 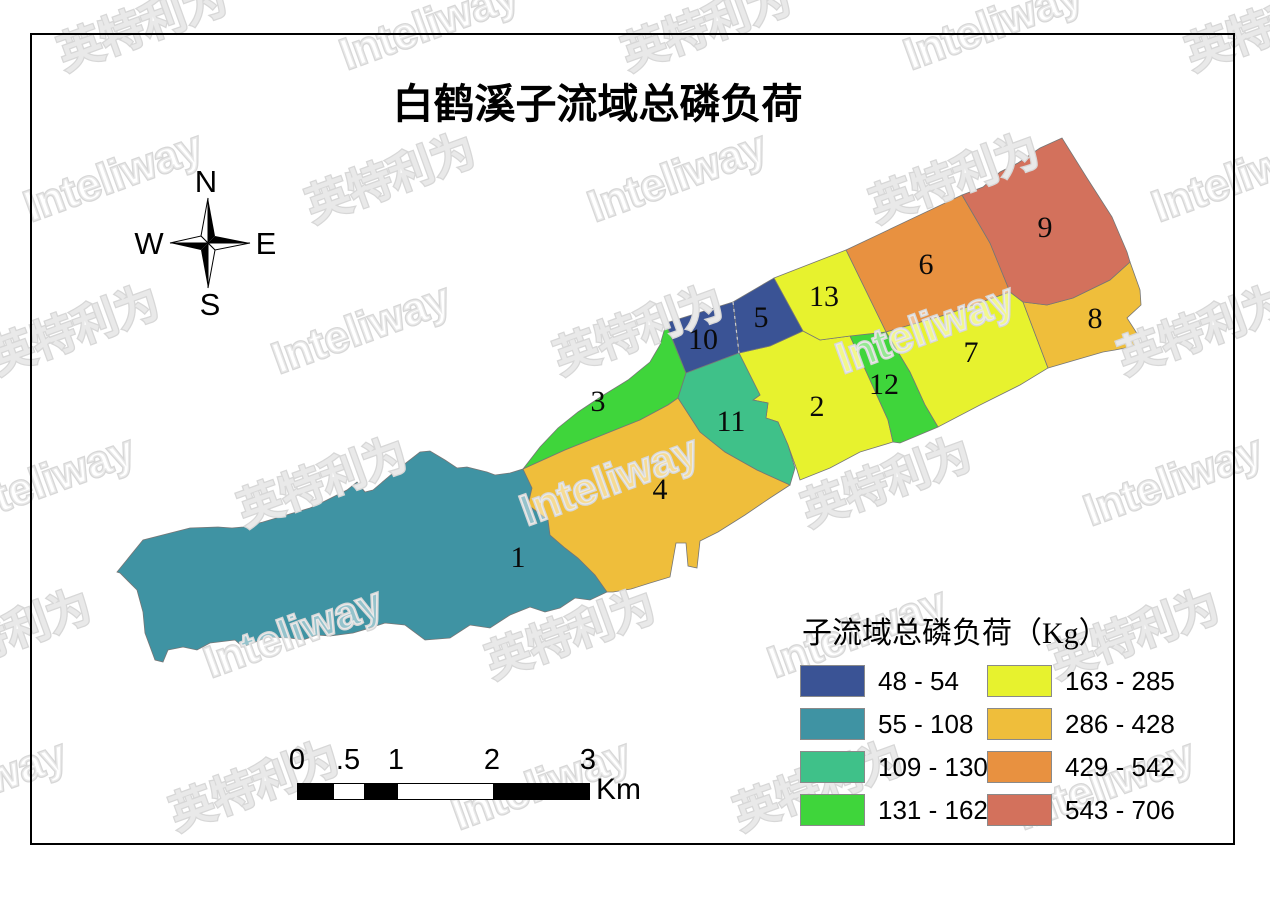 What do you see at coordinates (297, 760) in the screenshot?
I see `scale-tick-label: 0` at bounding box center [297, 760].